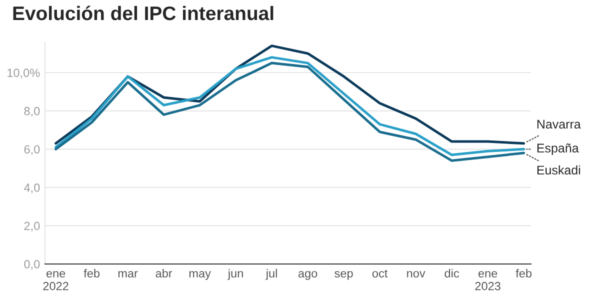 The width and height of the screenshot is (600, 300). I want to click on series-label: España, so click(558, 149).